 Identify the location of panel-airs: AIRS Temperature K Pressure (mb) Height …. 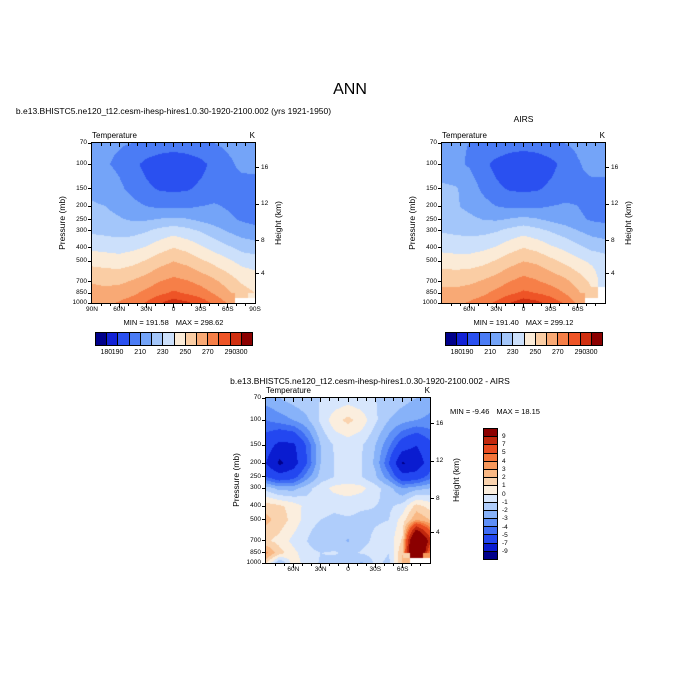
(520, 235).